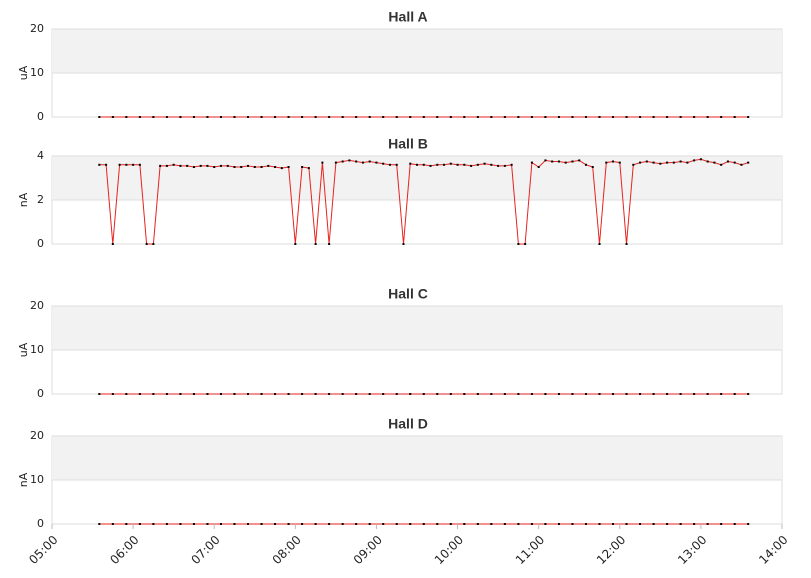  What do you see at coordinates (124, 550) in the screenshot?
I see `x-tick-label: 06:00` at bounding box center [124, 550].